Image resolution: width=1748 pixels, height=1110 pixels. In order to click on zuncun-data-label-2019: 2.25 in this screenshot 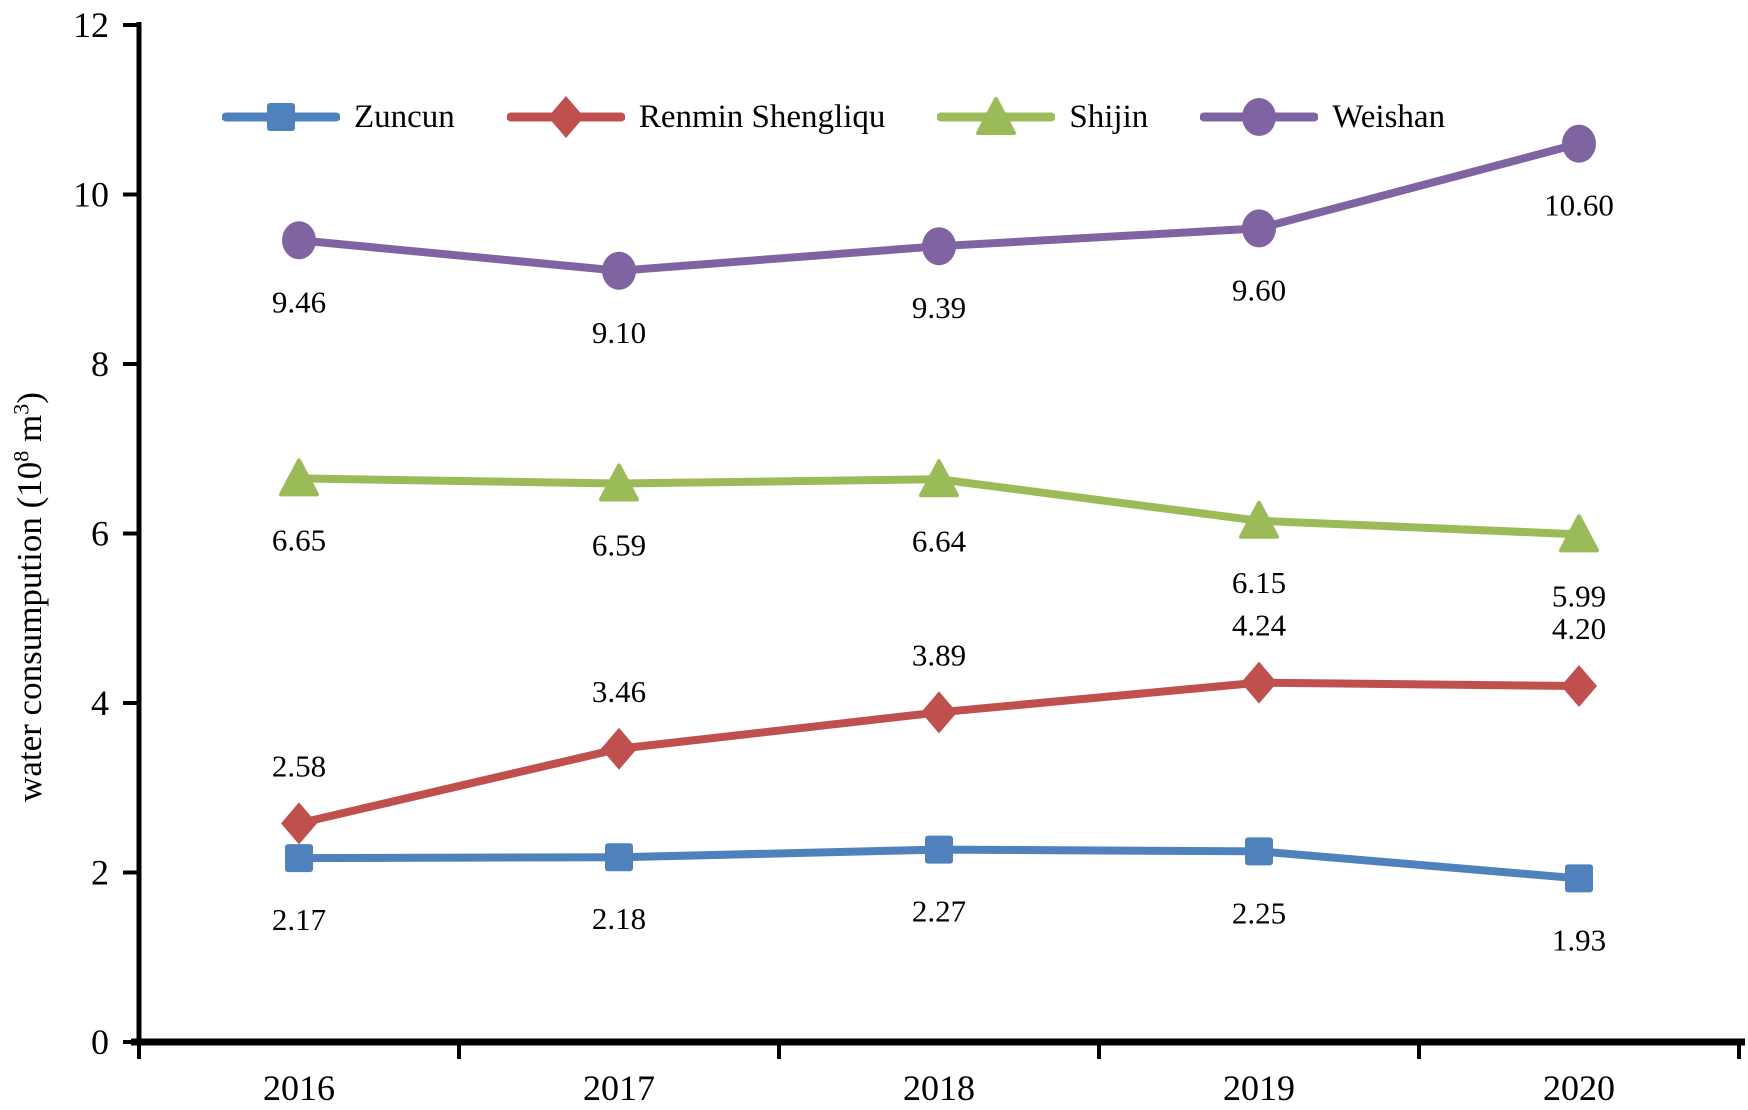, I will do `click(1259, 912)`.